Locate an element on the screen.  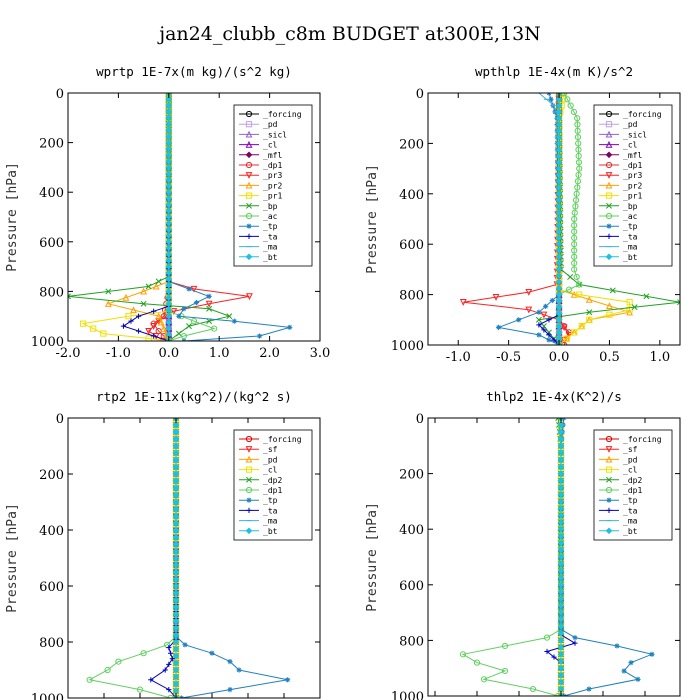
legend-label: _ta is located at coordinates (630, 236).